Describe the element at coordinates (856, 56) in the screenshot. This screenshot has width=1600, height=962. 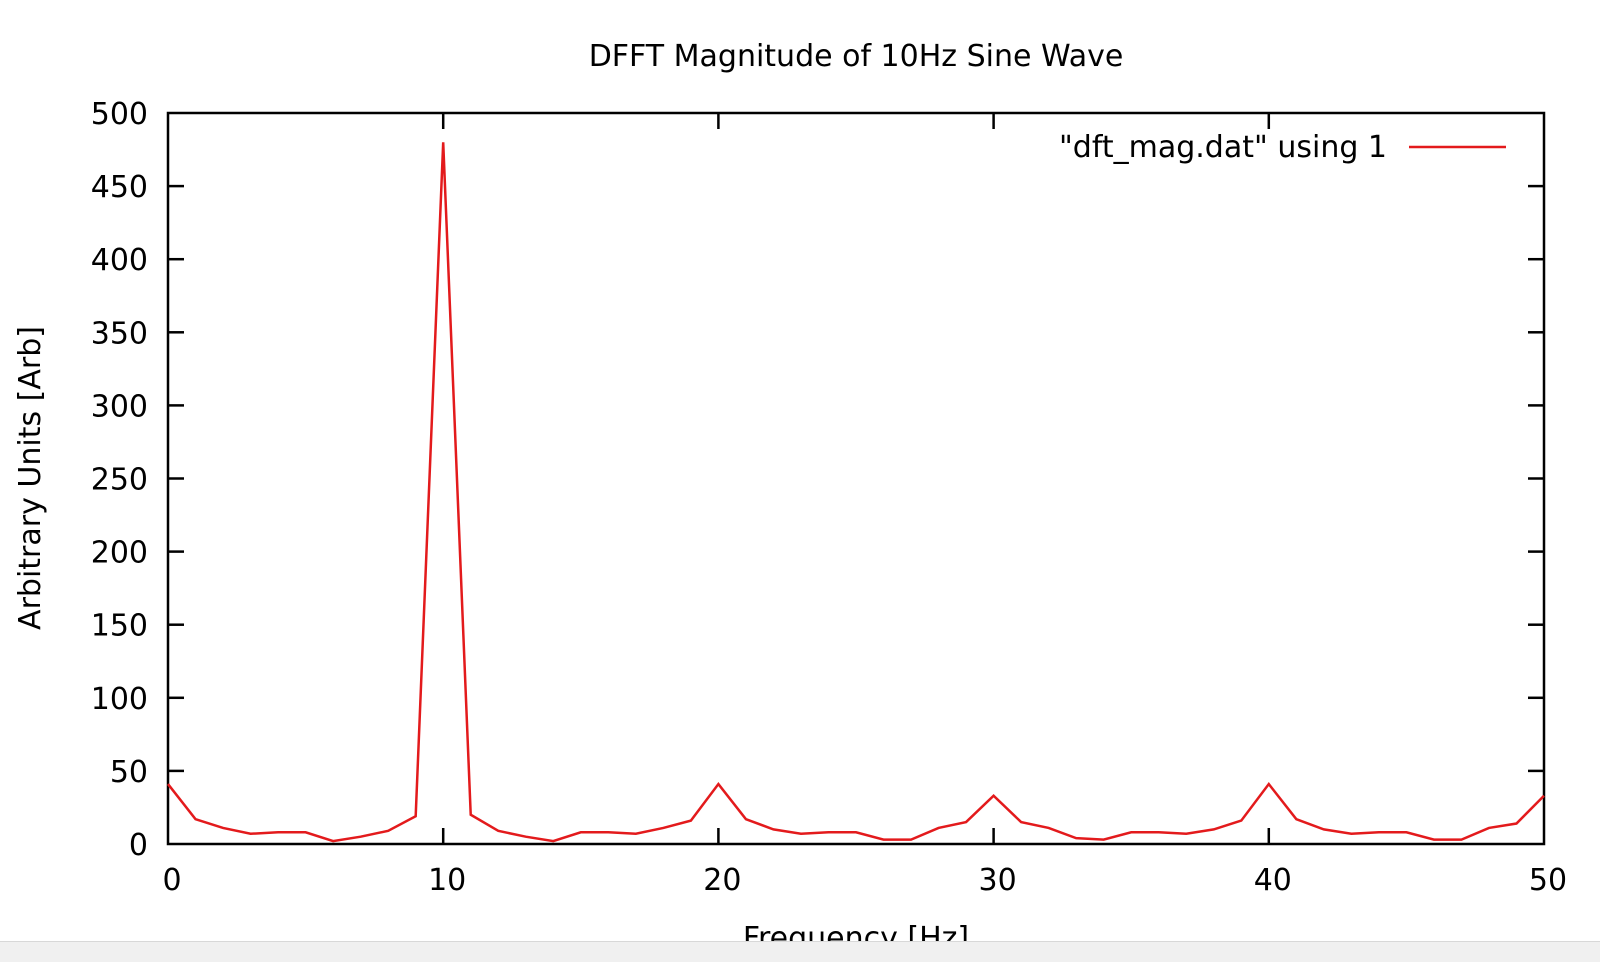
I see `chart-title: DFFT Magnitude of 10Hz Sine Wave` at that location.